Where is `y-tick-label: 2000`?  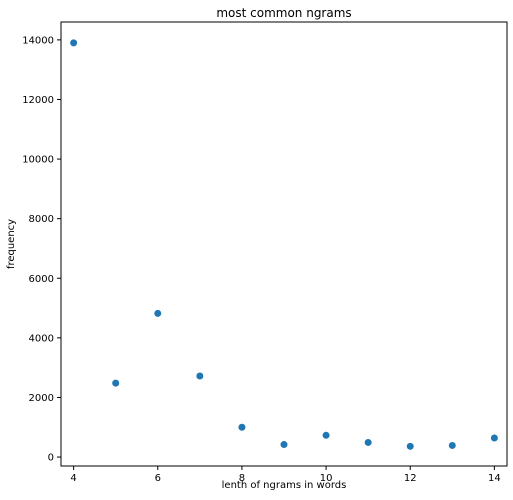 y-tick-label: 2000 is located at coordinates (41, 398).